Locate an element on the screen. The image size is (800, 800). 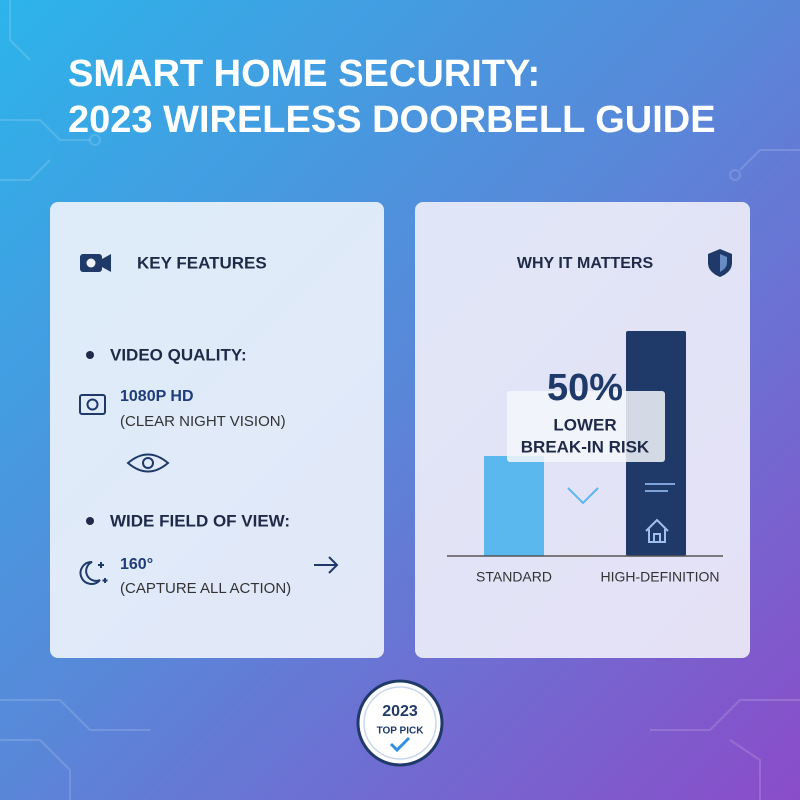
eye-icon is located at coordinates (148, 463).